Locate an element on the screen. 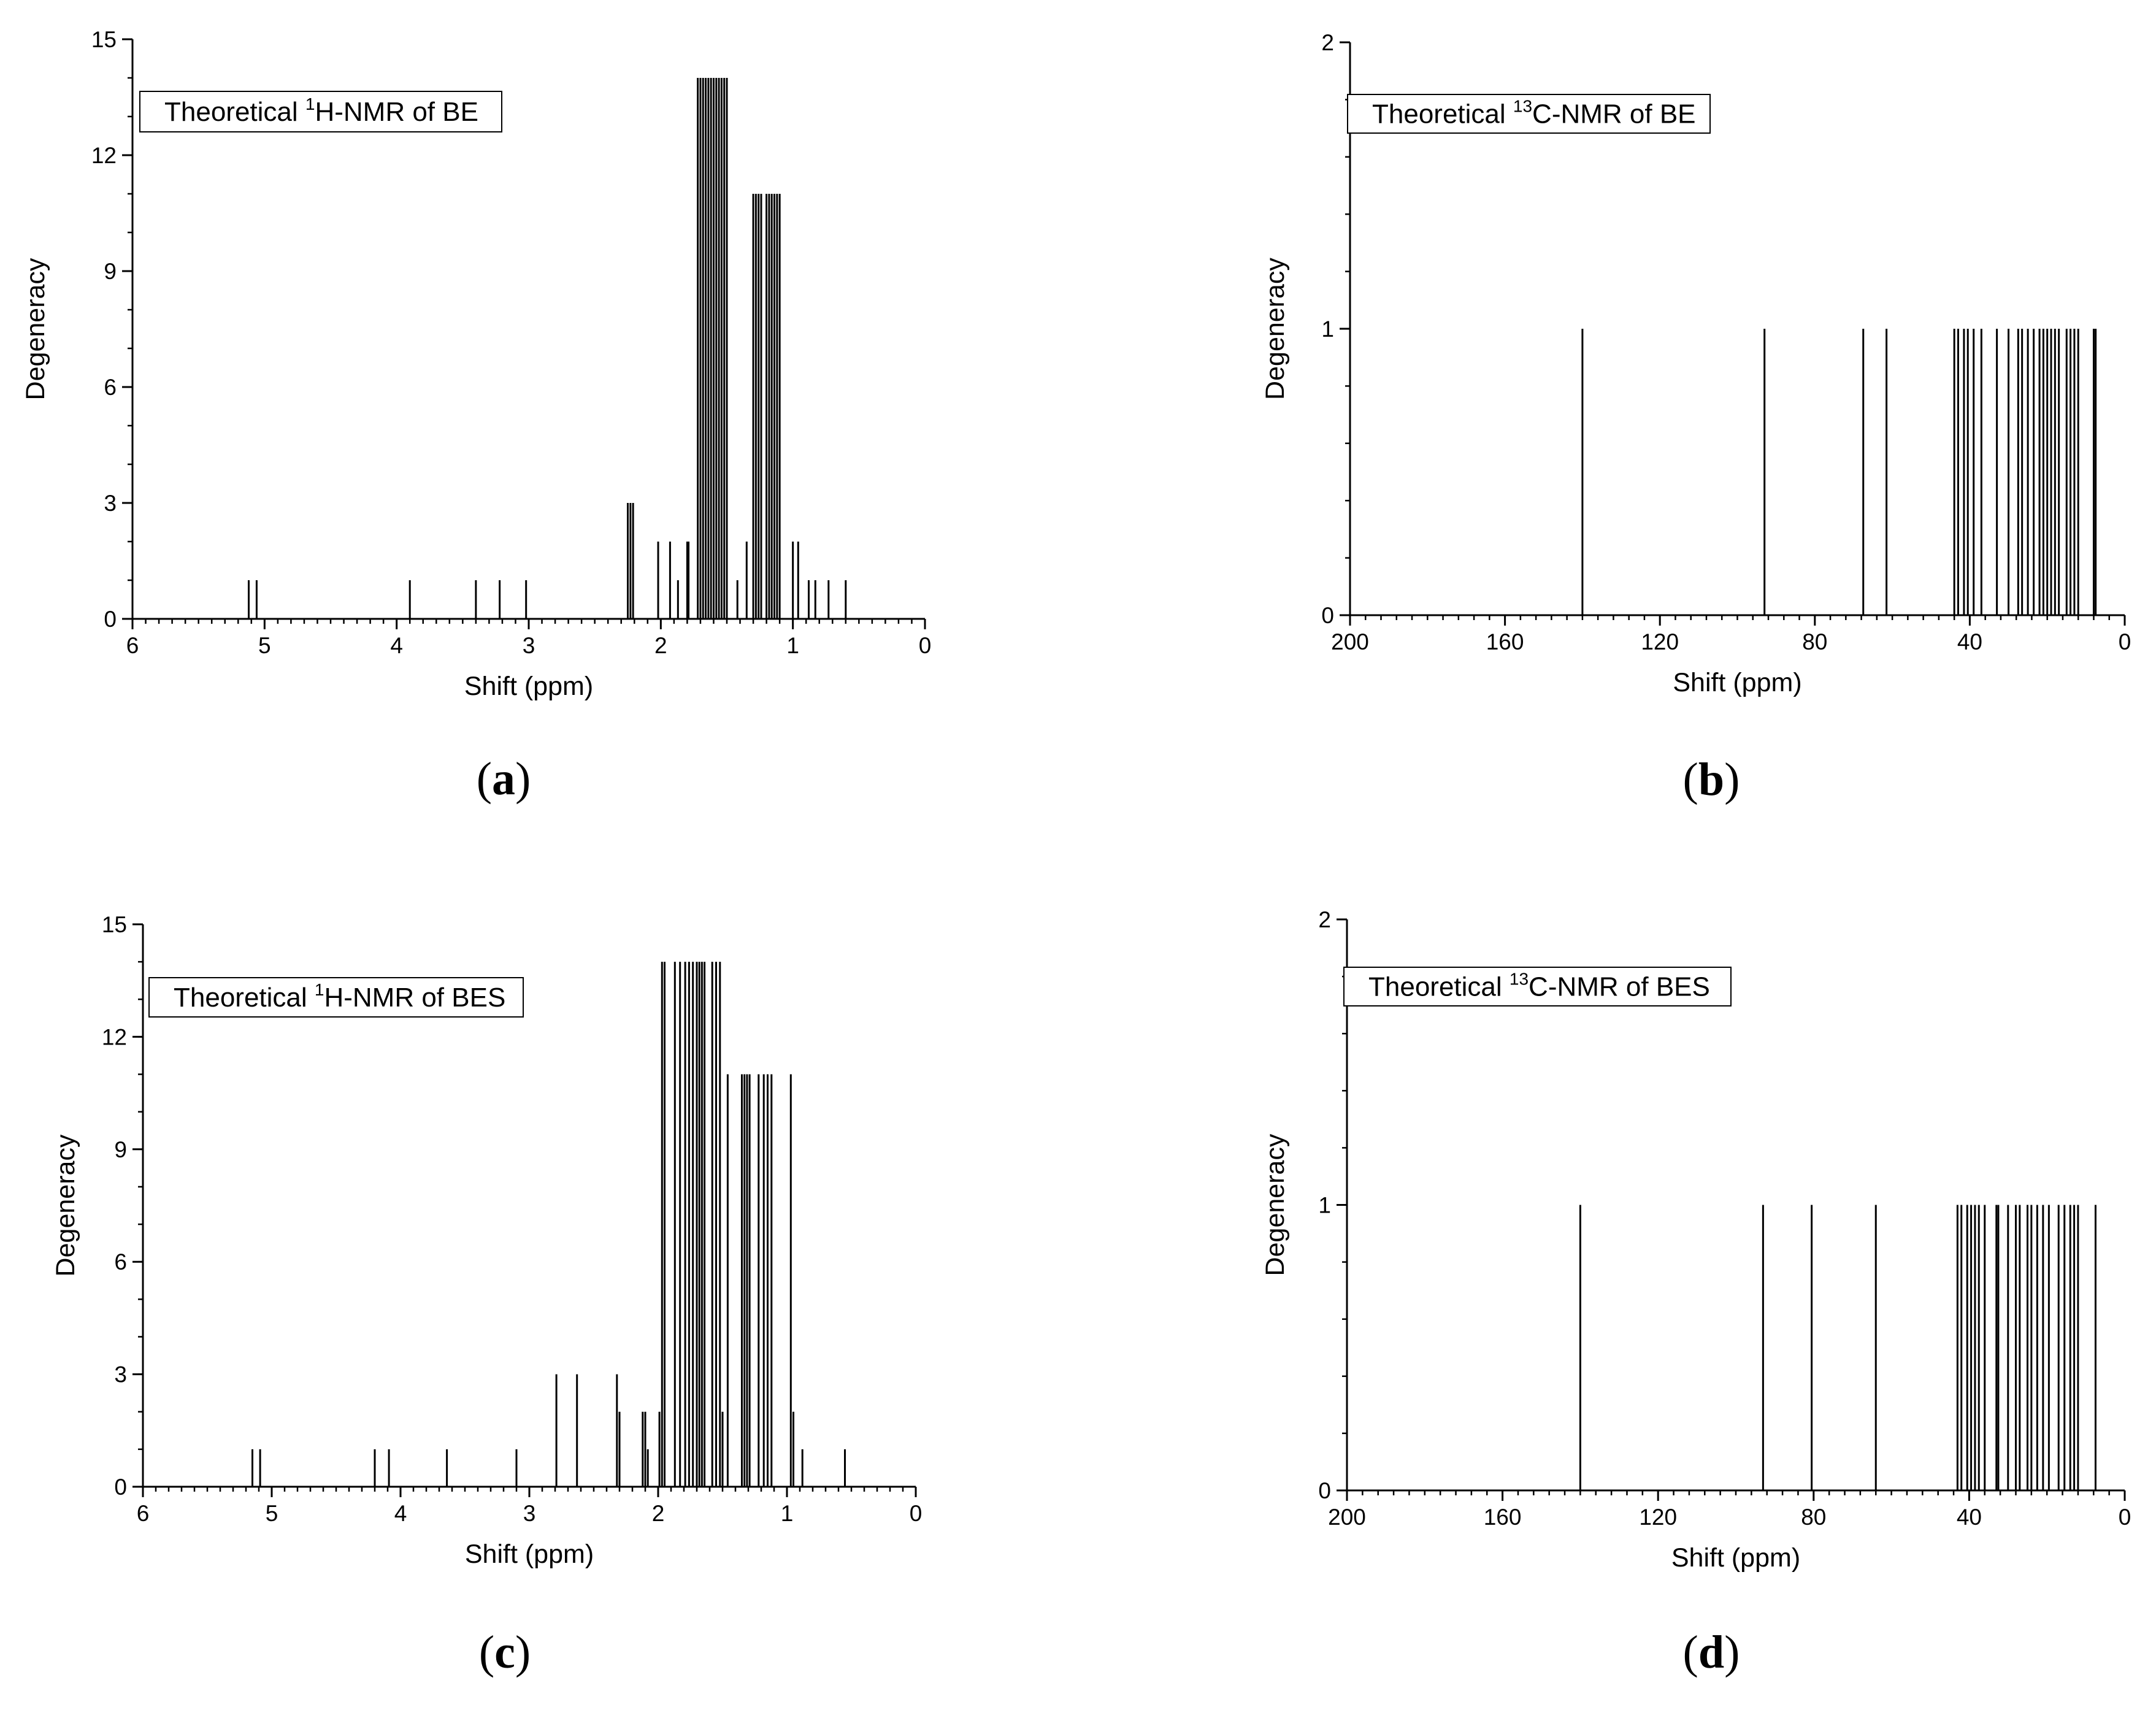 This screenshot has width=2156, height=1710. panel-label: (c) is located at coordinates (505, 1653).